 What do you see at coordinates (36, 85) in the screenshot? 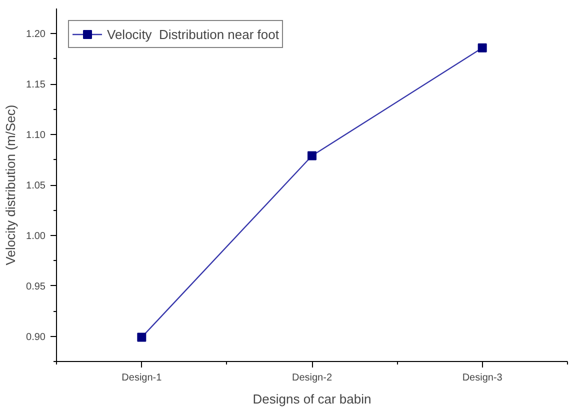
I see `y-tick-label: 1.15` at bounding box center [36, 85].